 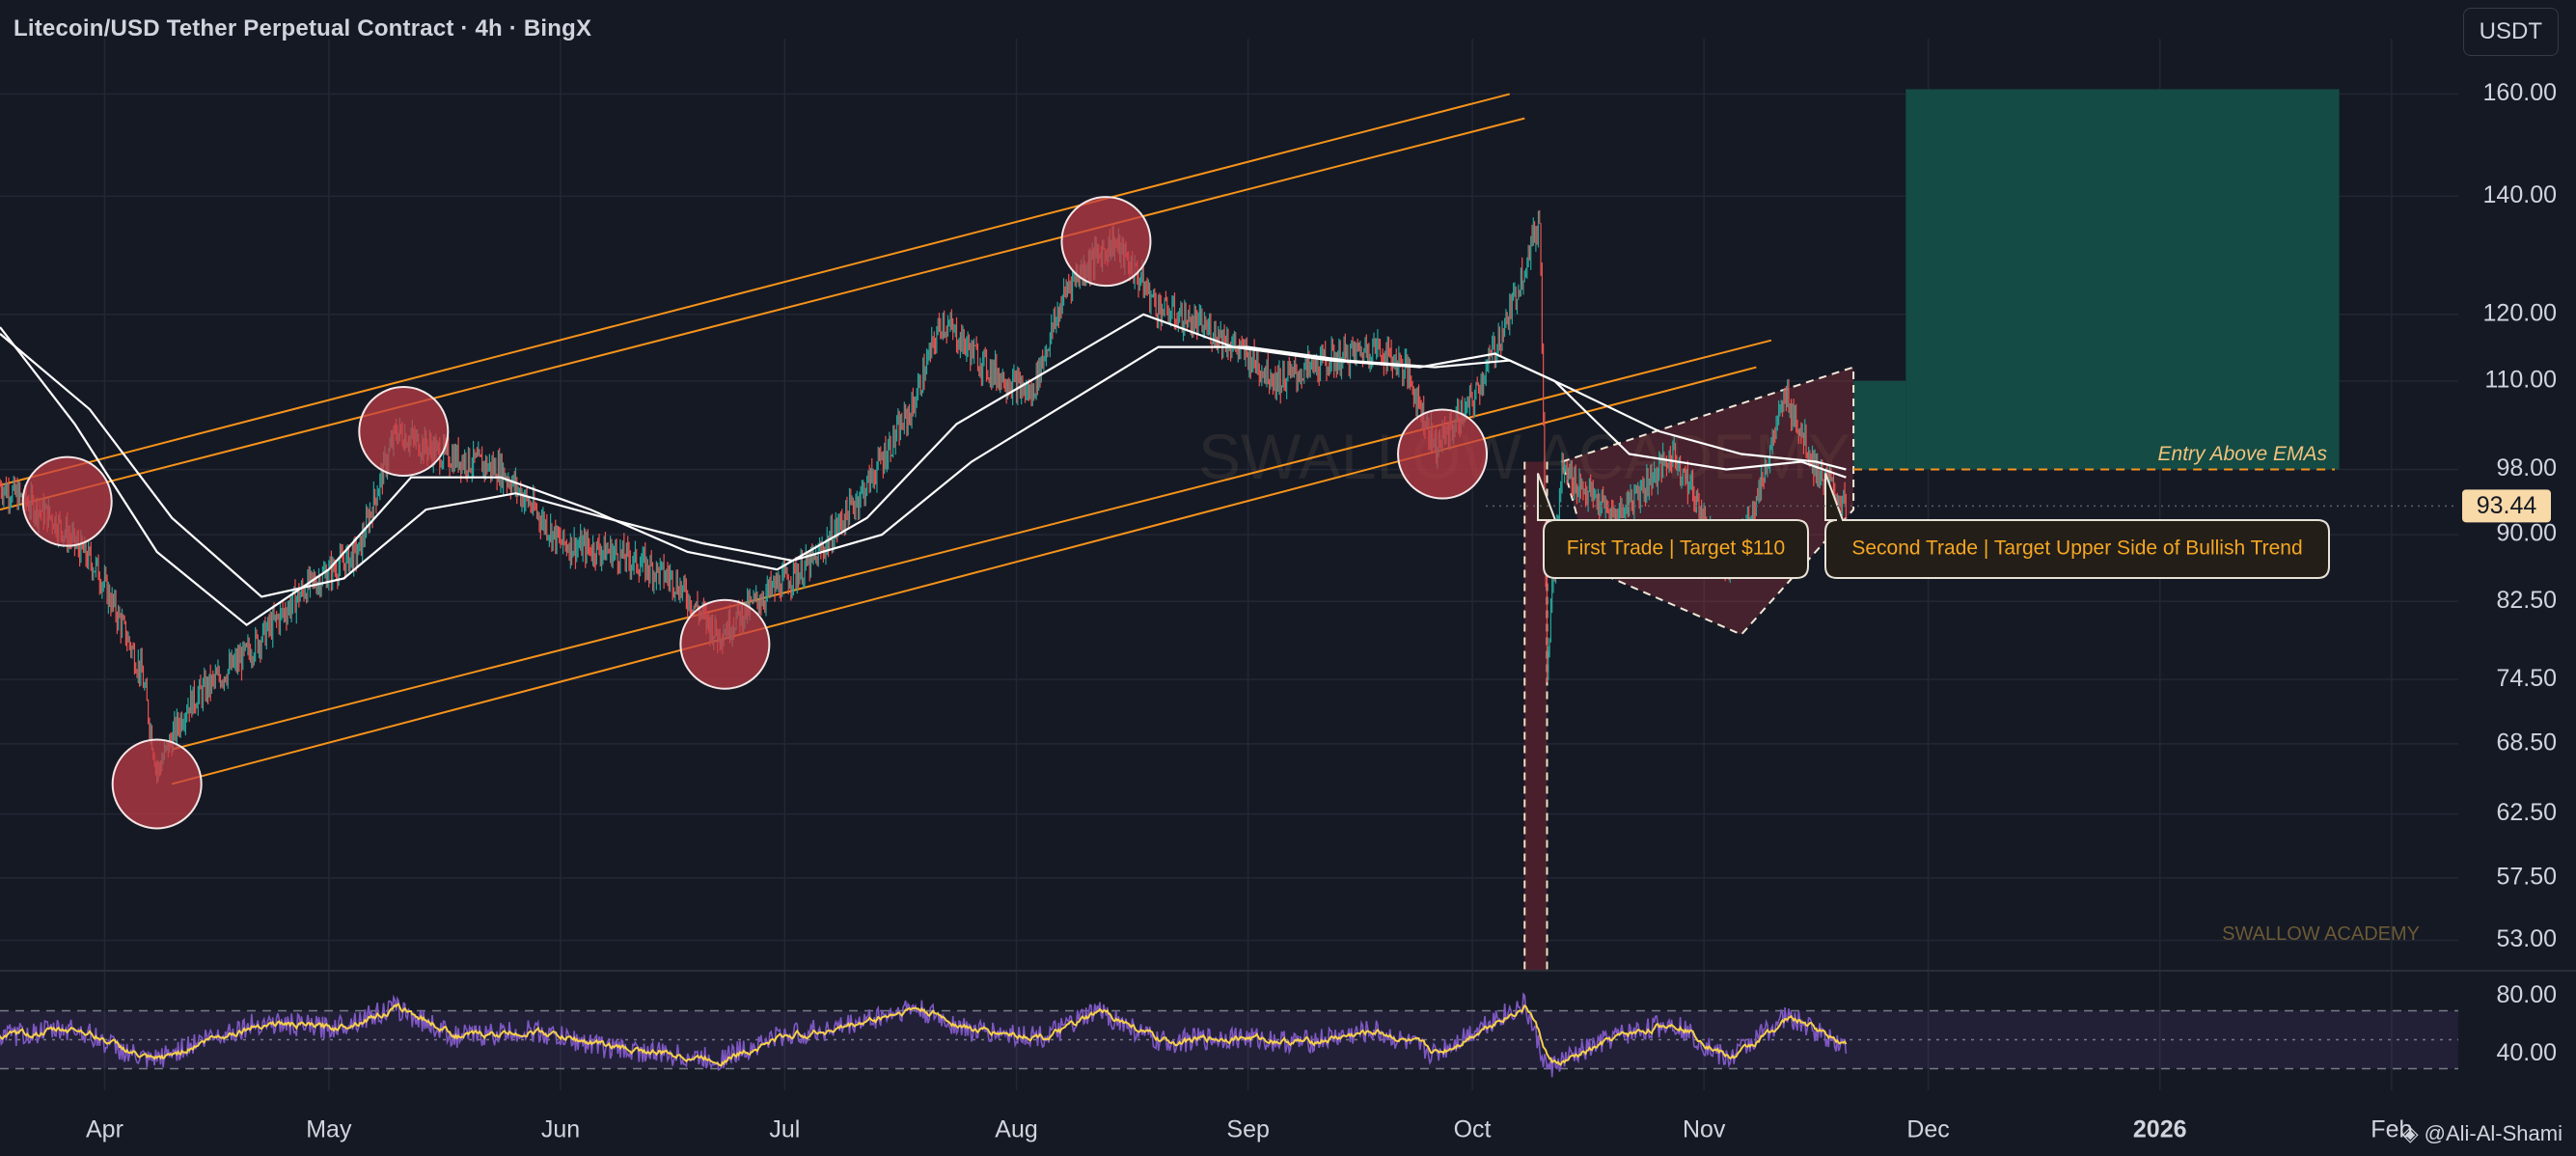 I want to click on y-tick-label: 82.50, so click(x=2526, y=600).